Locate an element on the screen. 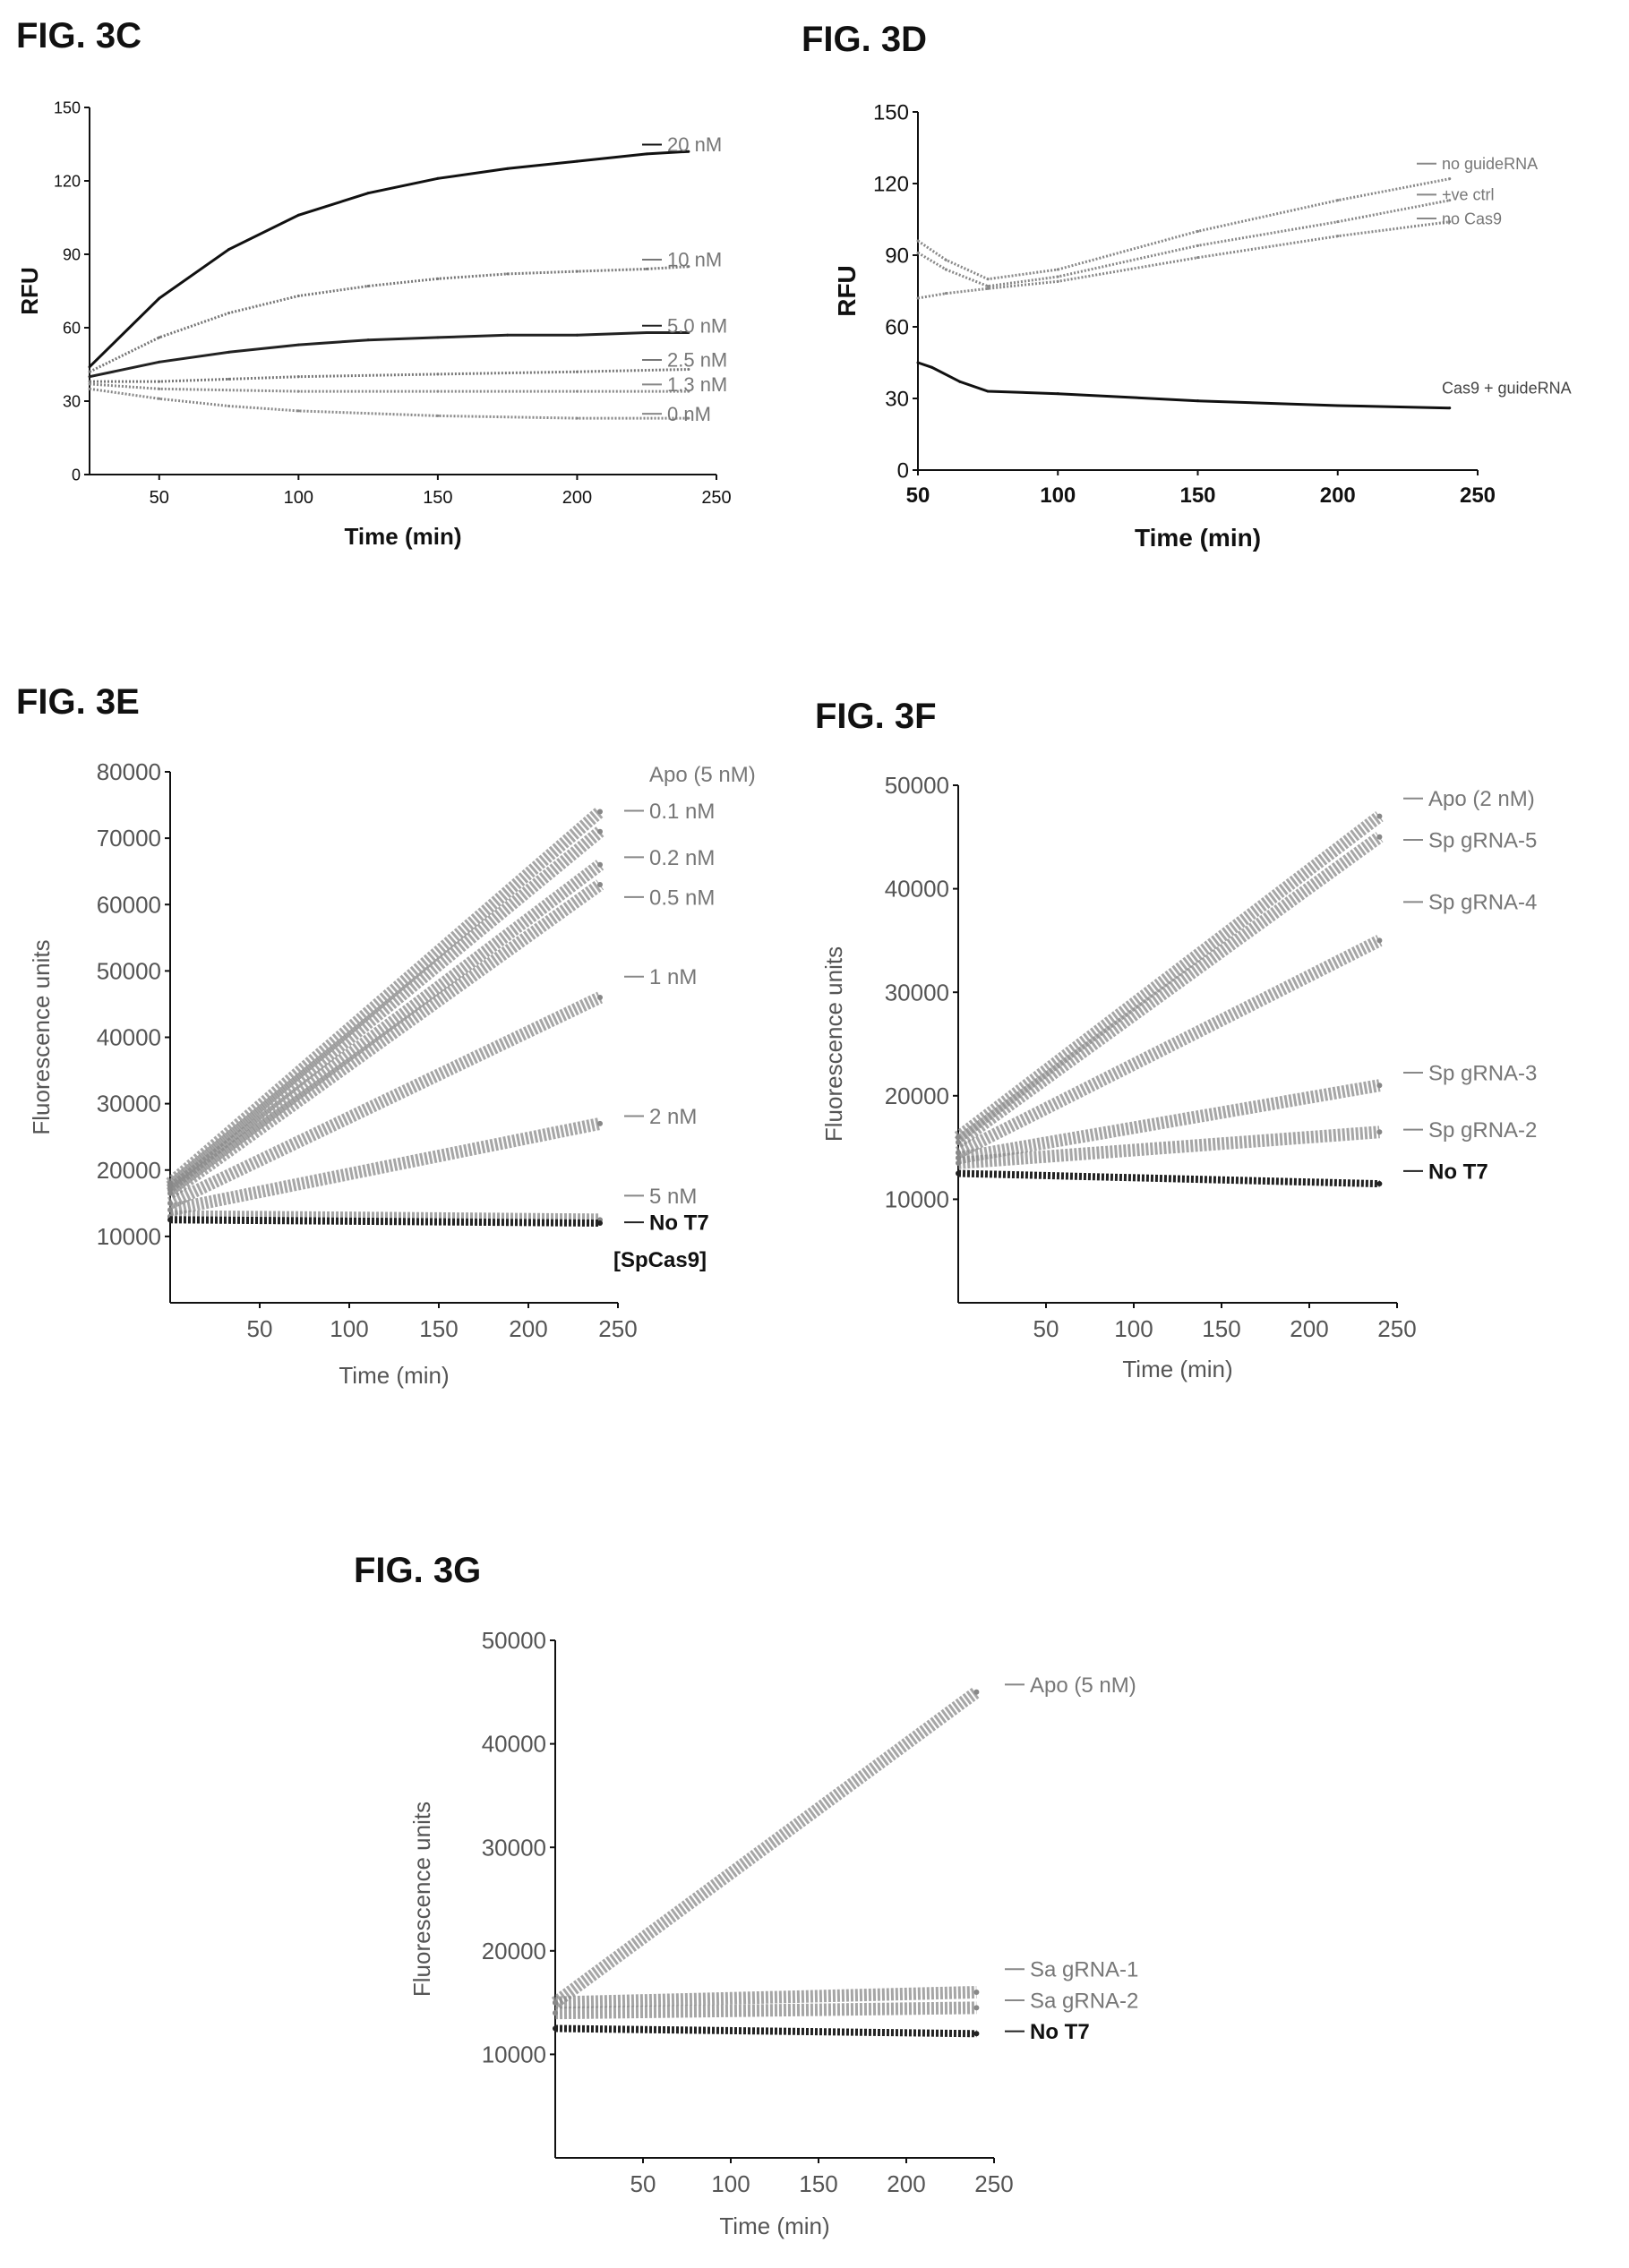 The width and height of the screenshot is (1629, 2268). series-label: 5.0 nM is located at coordinates (697, 325).